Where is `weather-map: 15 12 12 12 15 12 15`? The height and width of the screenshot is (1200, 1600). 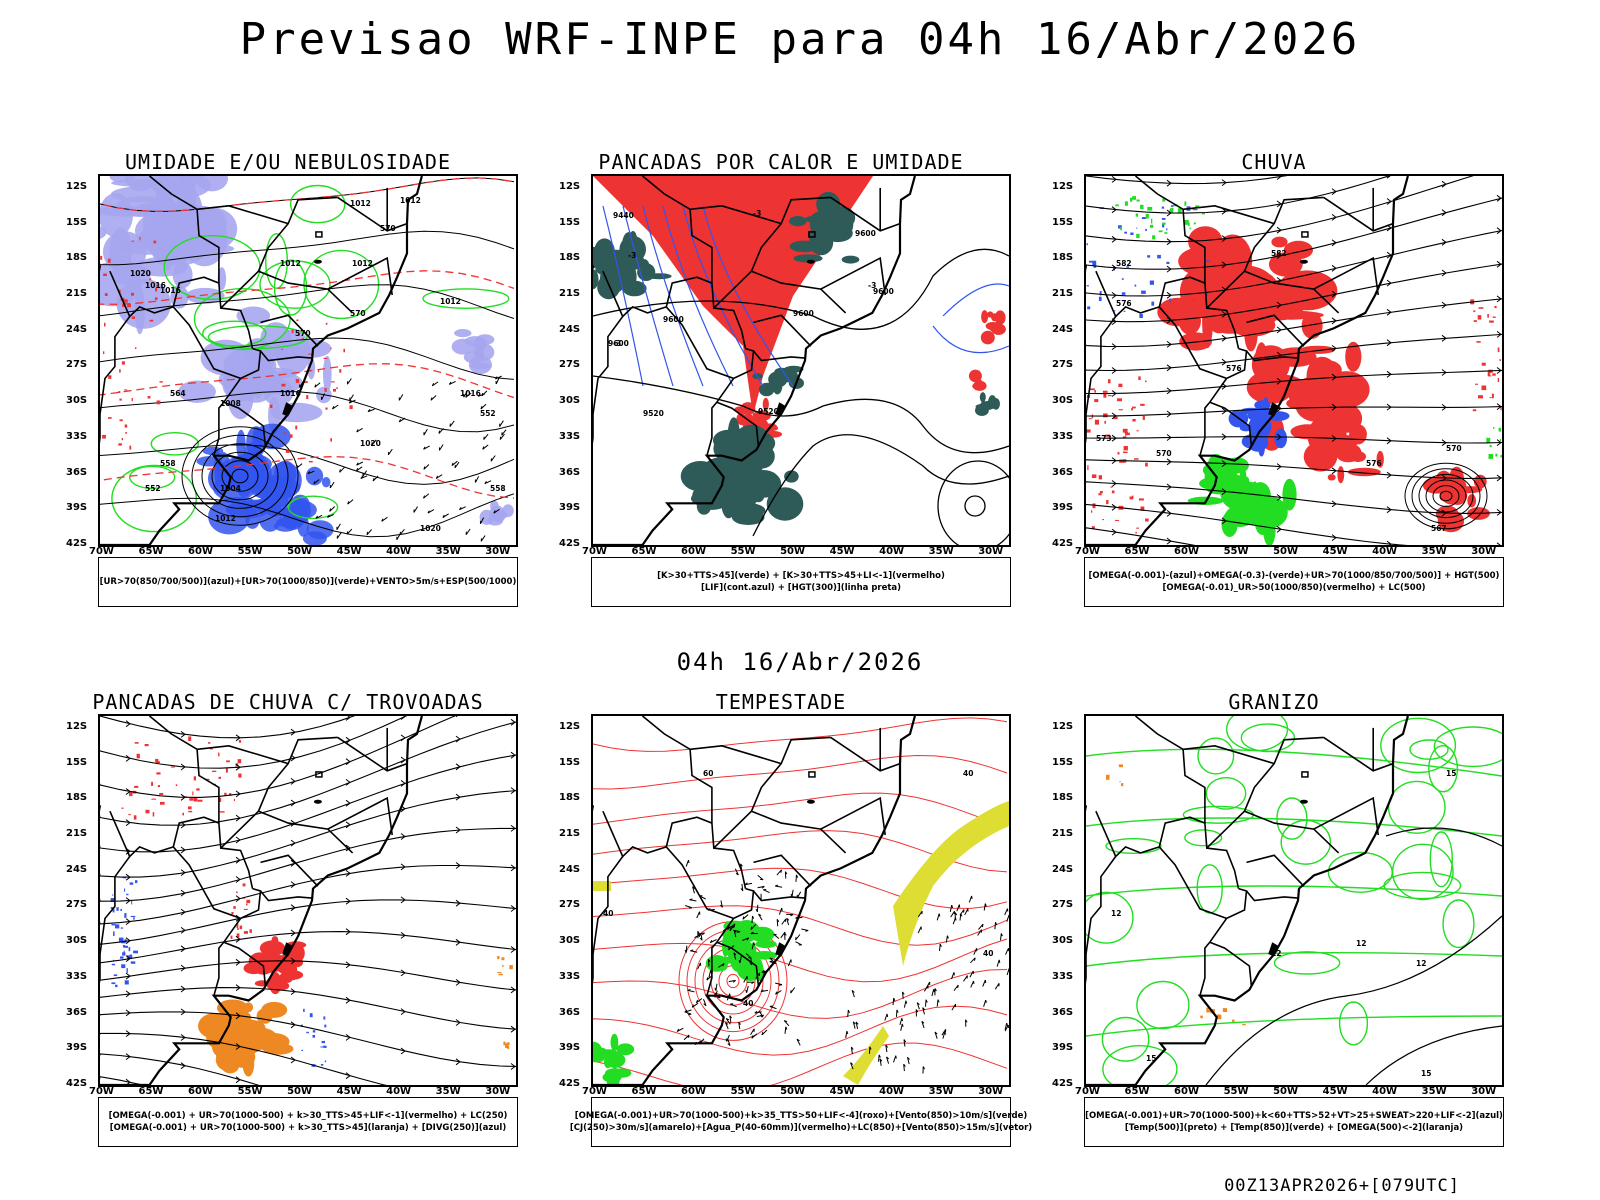 weather-map: 15 12 12 12 15 12 15 is located at coordinates (1294, 900).